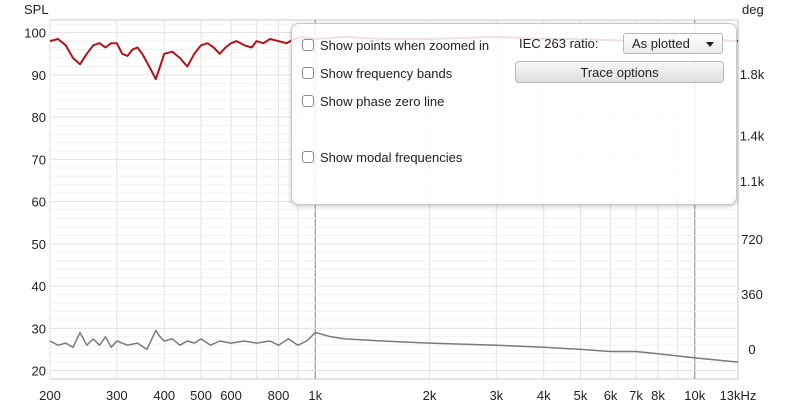 The image size is (800, 408). What do you see at coordinates (382, 101) in the screenshot?
I see `show-phase-zero-line-label: Show phase zero line` at bounding box center [382, 101].